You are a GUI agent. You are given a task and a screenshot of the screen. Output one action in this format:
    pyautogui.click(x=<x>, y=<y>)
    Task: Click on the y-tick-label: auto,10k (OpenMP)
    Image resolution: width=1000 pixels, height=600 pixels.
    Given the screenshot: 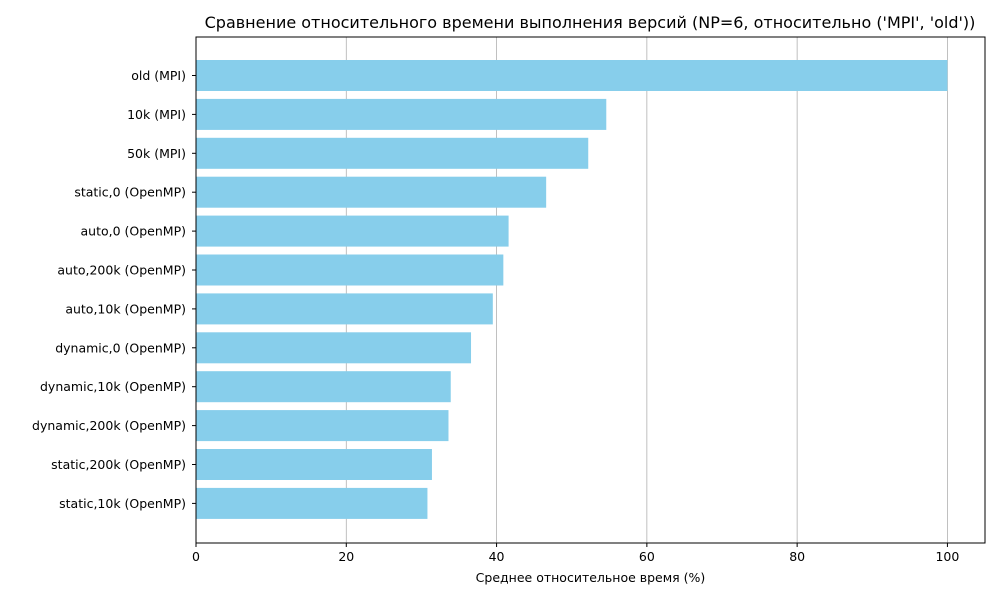 What is the action you would take?
    pyautogui.click(x=125, y=308)
    